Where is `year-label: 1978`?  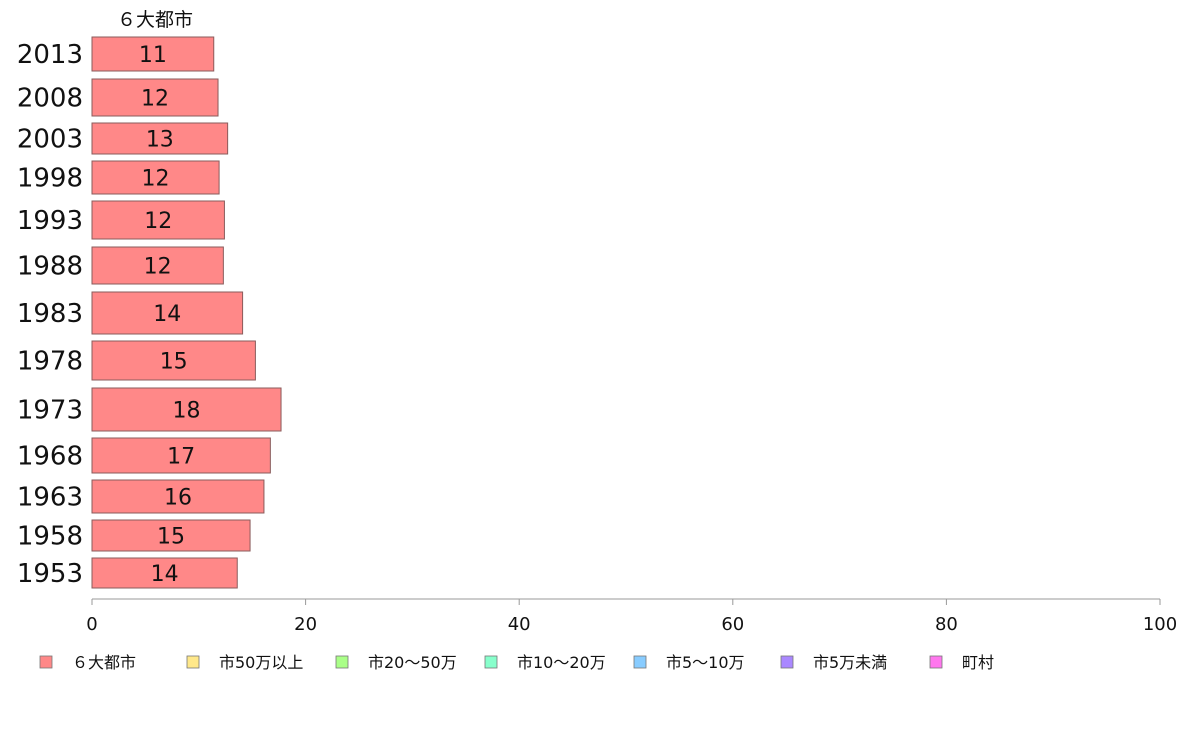 year-label: 1978 is located at coordinates (50, 362).